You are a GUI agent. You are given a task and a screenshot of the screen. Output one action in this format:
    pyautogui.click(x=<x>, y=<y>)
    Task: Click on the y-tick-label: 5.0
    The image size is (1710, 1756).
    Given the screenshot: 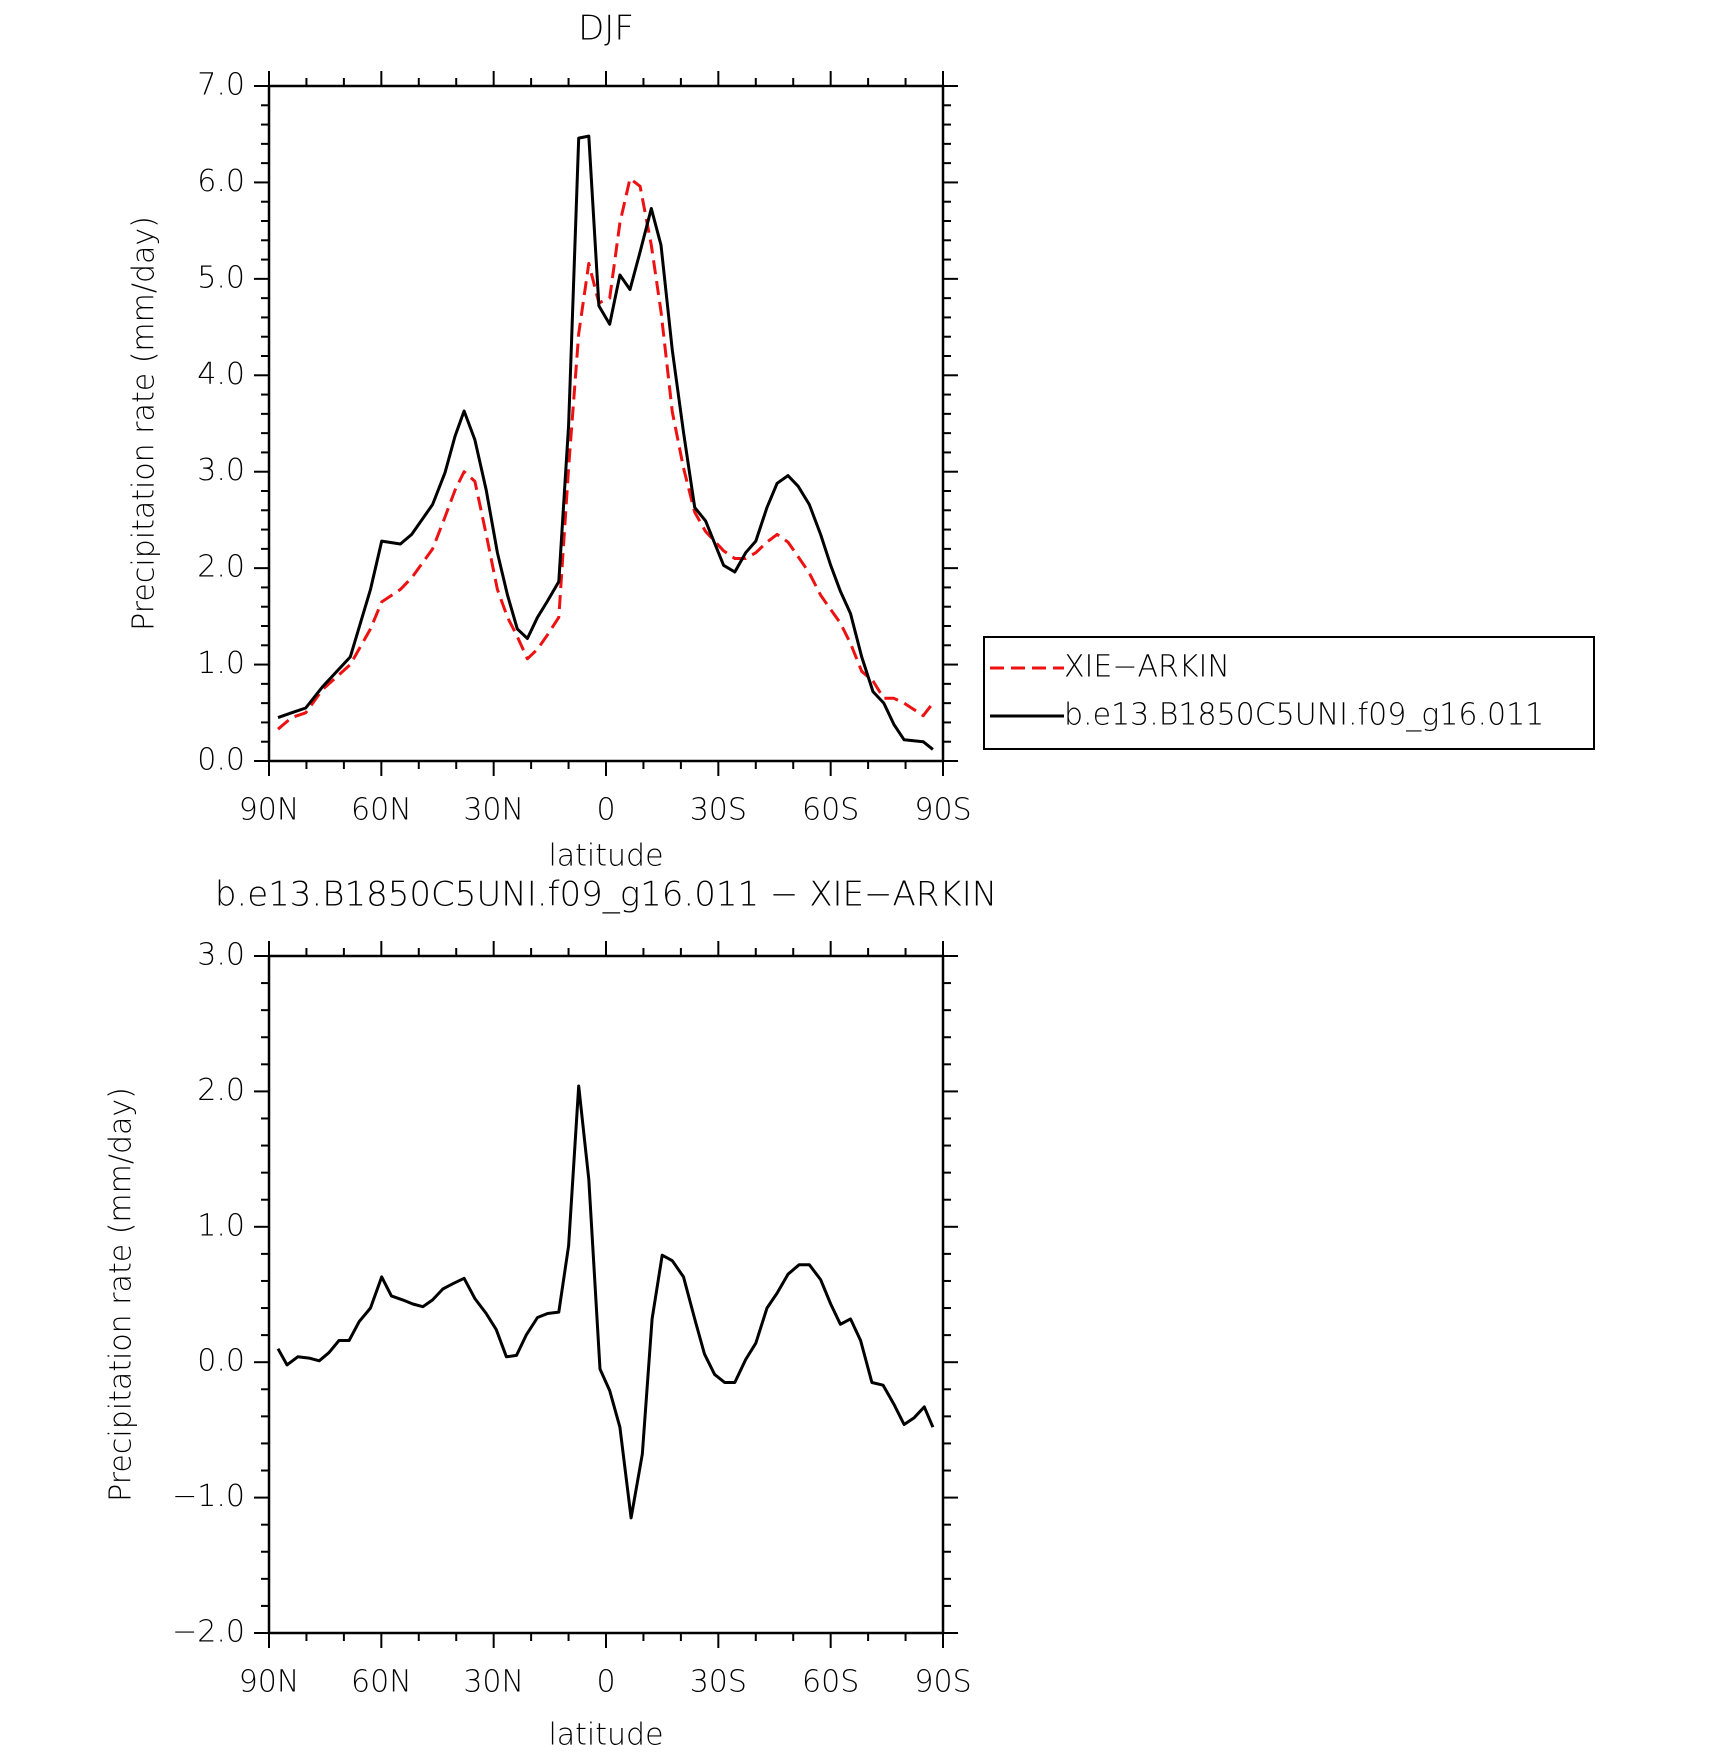 What is the action you would take?
    pyautogui.click(x=221, y=277)
    